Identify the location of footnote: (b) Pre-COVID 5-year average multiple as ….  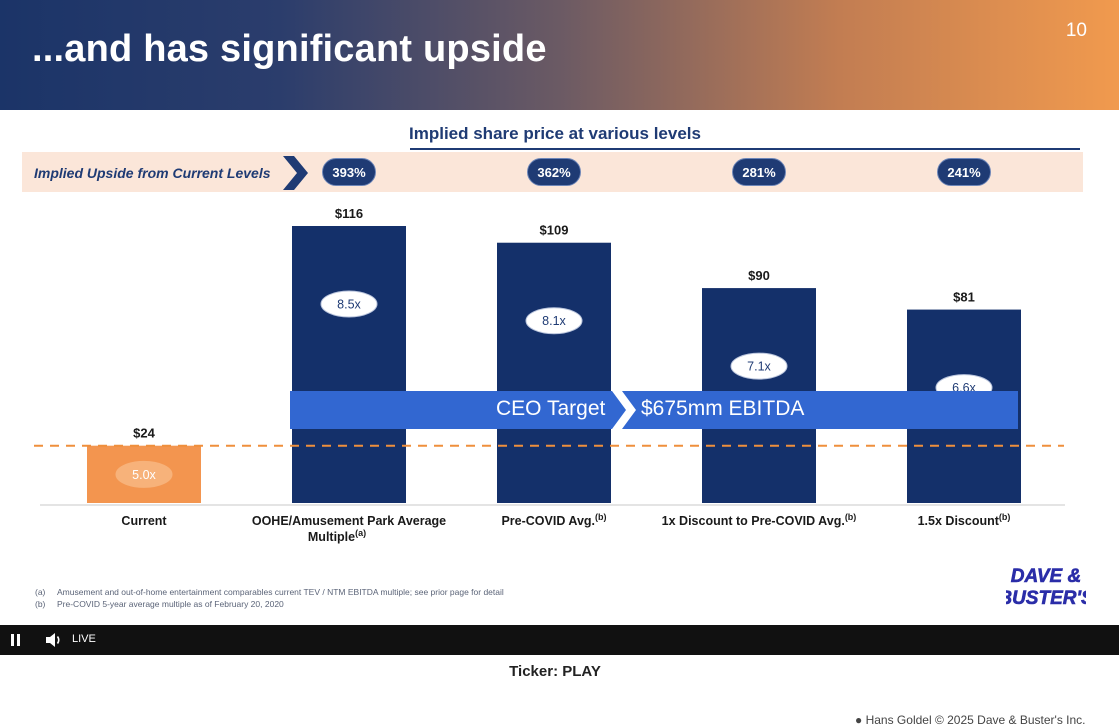
(159, 604).